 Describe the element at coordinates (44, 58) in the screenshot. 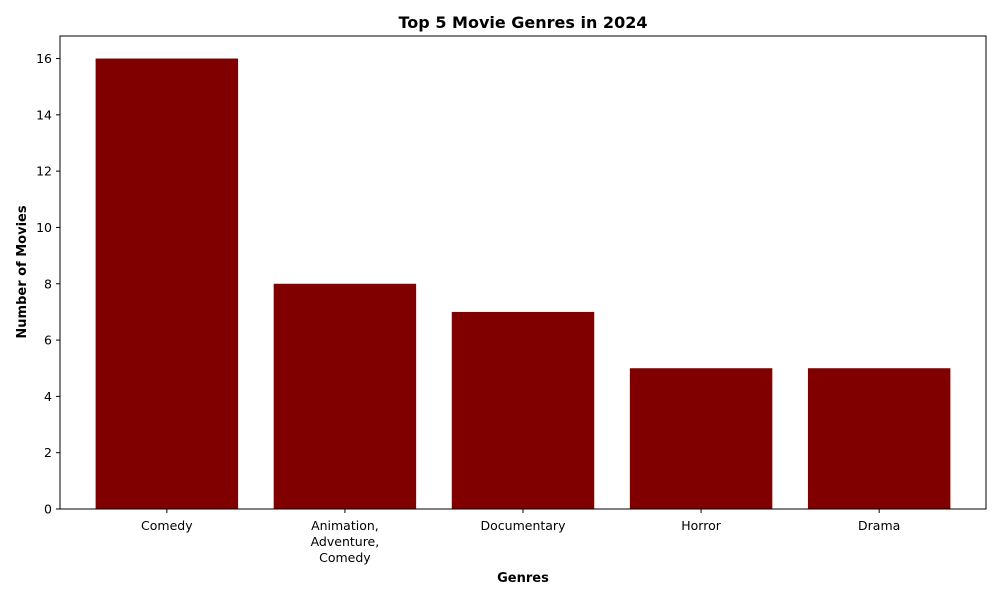

I see `y-tick-label-8: 16` at that location.